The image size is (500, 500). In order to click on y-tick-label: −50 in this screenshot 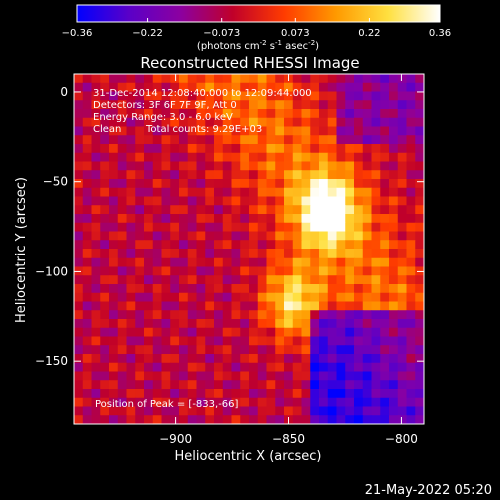, I will do `click(55, 182)`.